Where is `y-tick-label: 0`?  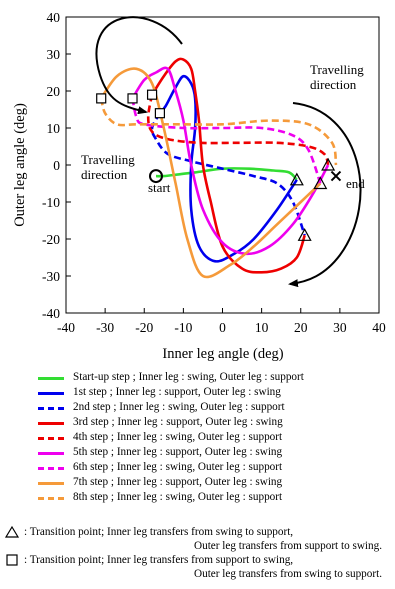 y-tick-label: 0 is located at coordinates (56, 165).